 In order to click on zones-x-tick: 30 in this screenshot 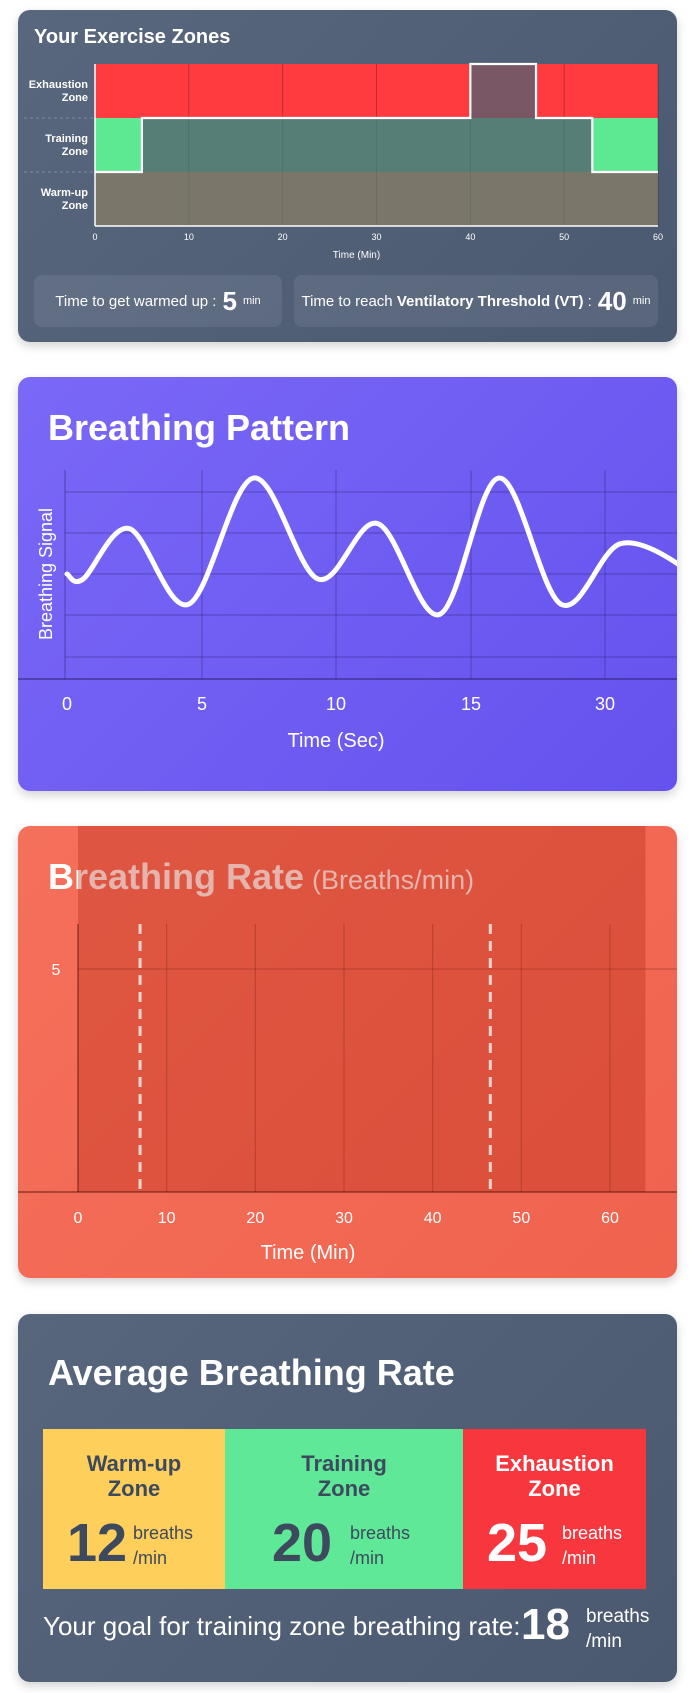, I will do `click(376, 237)`.